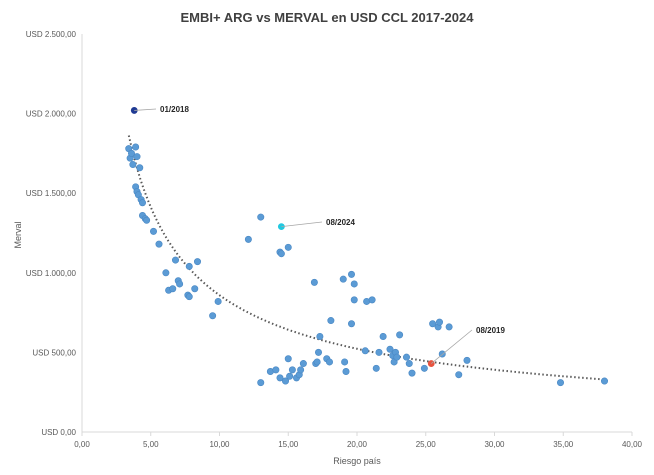 This screenshot has height=475, width=654. I want to click on y-axis-label: Merval, so click(18, 234).